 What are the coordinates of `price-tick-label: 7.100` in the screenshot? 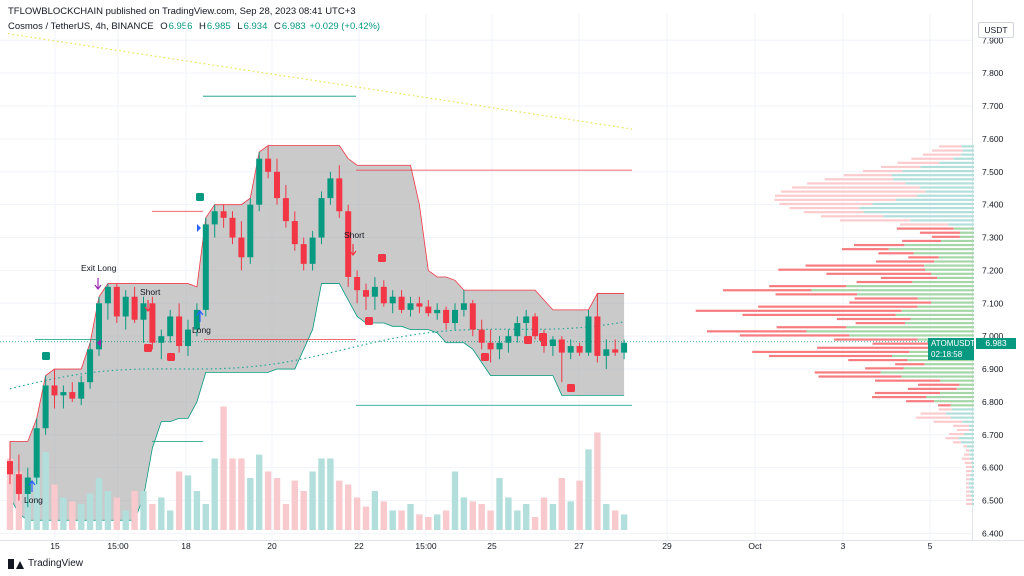 It's located at (993, 303).